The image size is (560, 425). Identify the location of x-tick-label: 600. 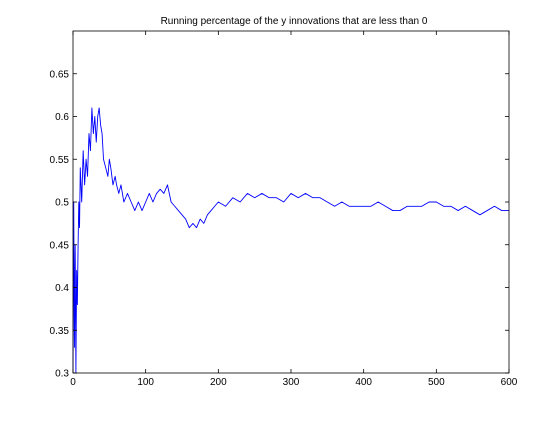
(509, 382).